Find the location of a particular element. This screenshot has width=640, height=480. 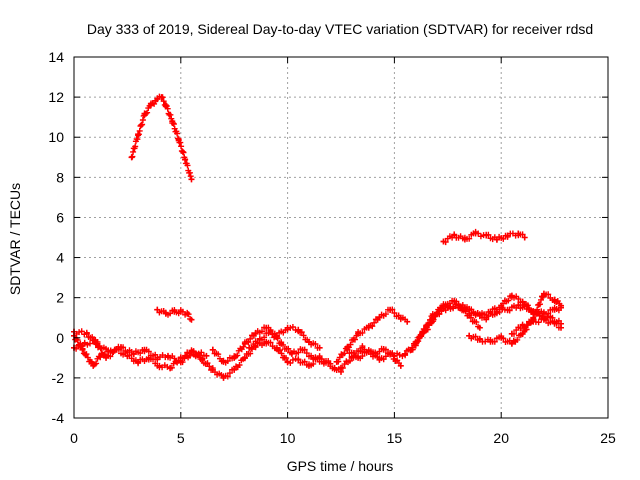

x-tick-label: 5 is located at coordinates (181, 438).